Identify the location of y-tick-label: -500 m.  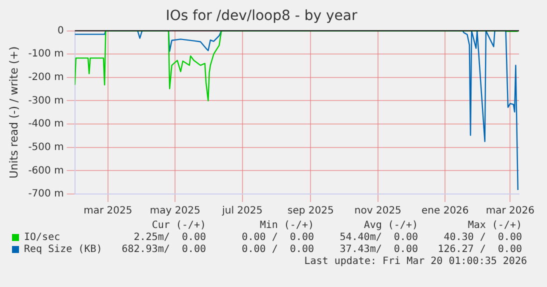
(46, 147).